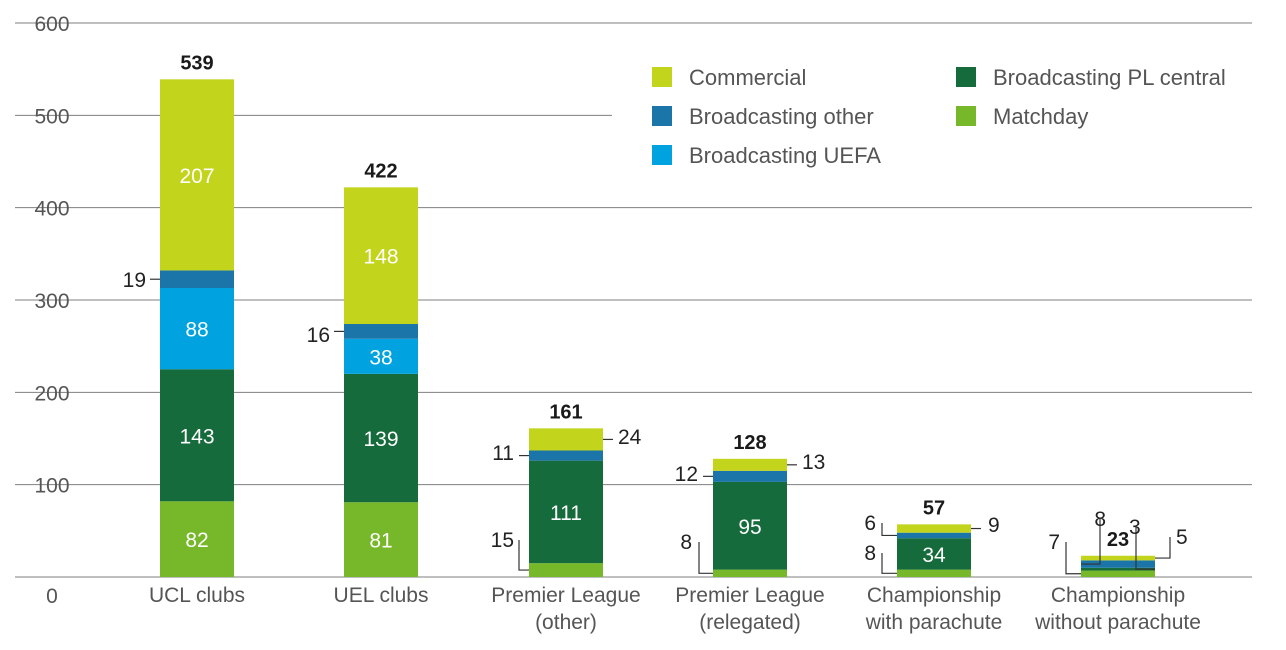 The image size is (1286, 650). I want to click on segment-label: 38, so click(380, 357).